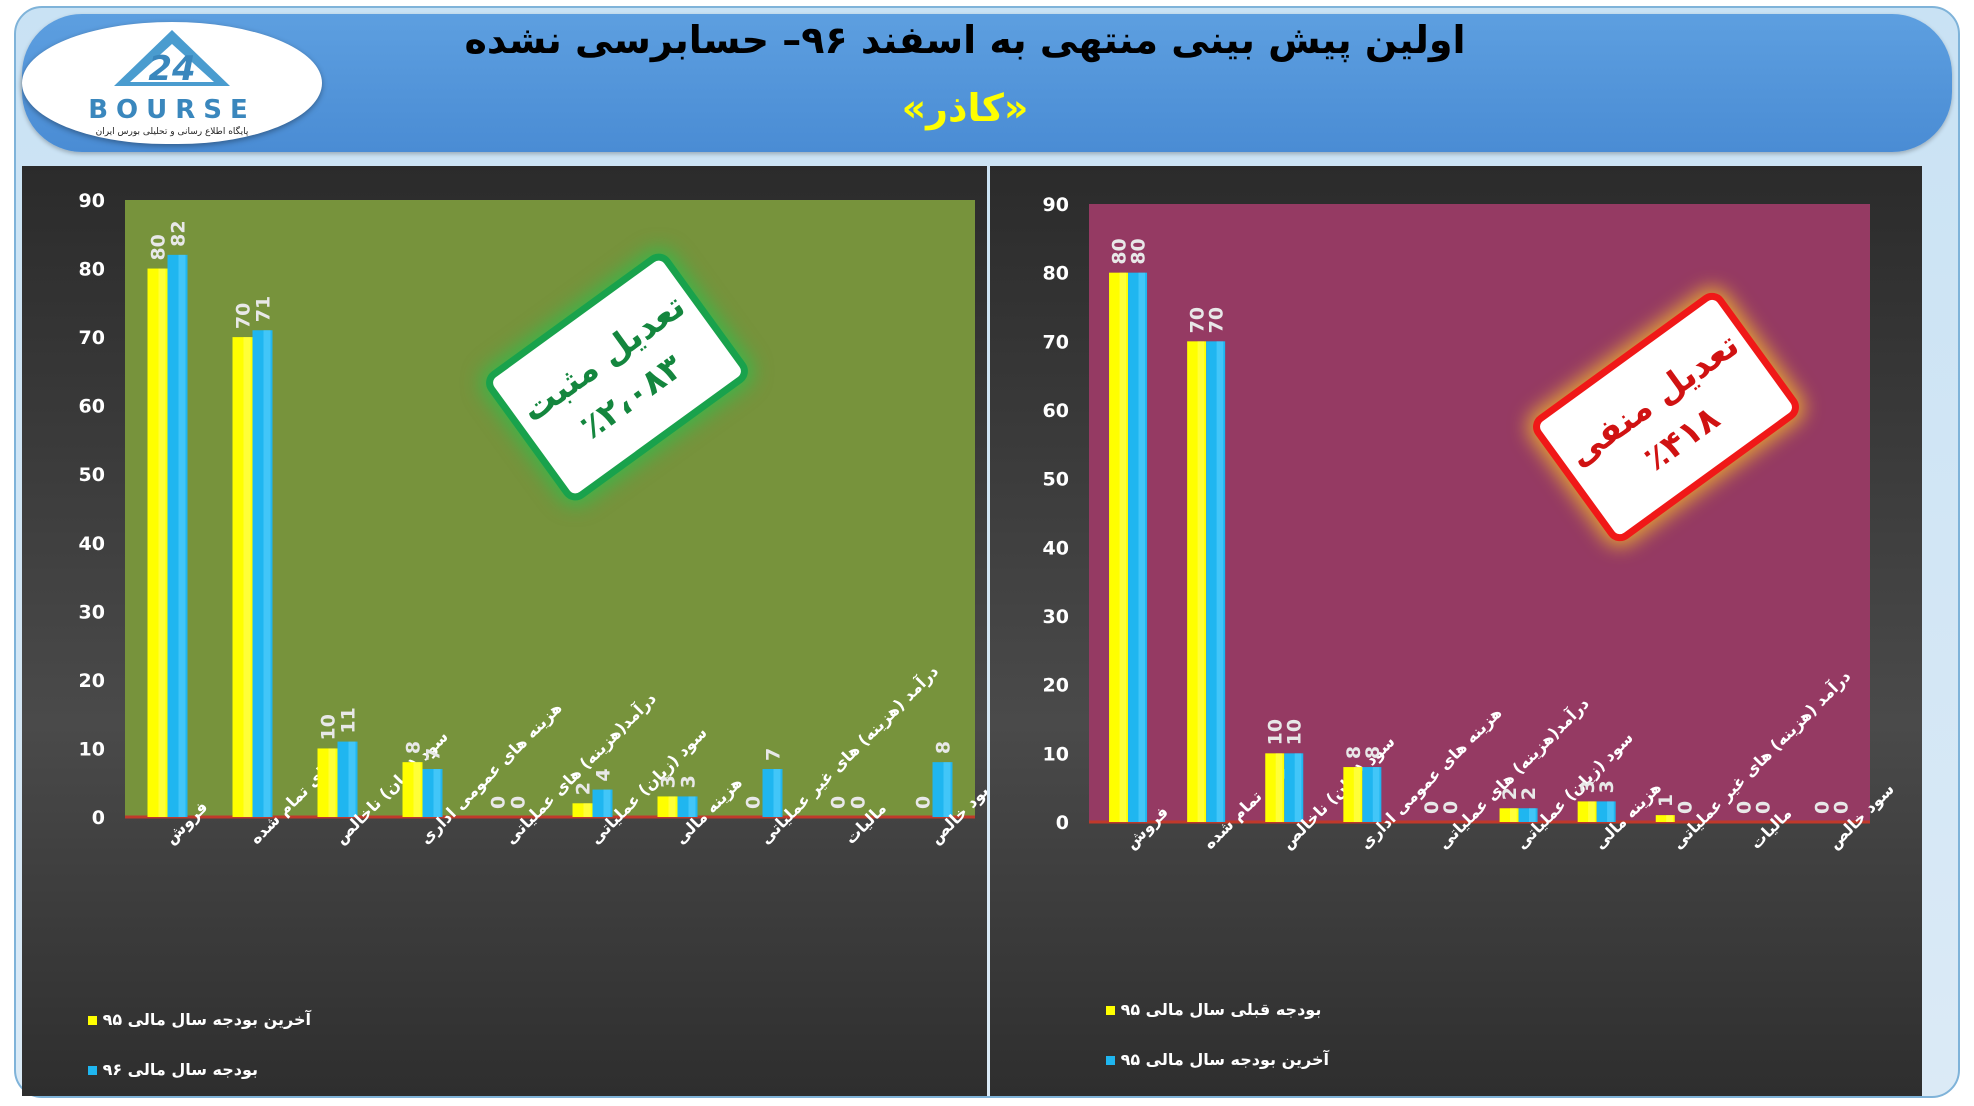 The width and height of the screenshot is (1974, 1106). What do you see at coordinates (1110, 1060) in the screenshot?
I see `legend-right-swatch-blue` at bounding box center [1110, 1060].